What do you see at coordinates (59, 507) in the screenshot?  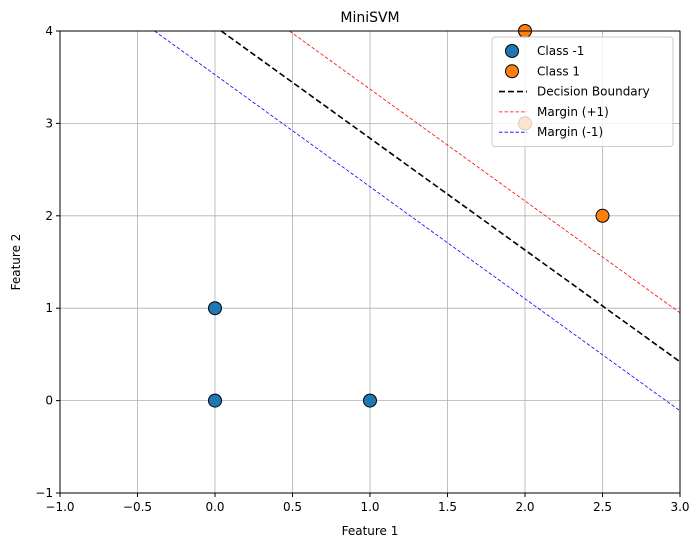 I see `x-tick-label: −1.0` at bounding box center [59, 507].